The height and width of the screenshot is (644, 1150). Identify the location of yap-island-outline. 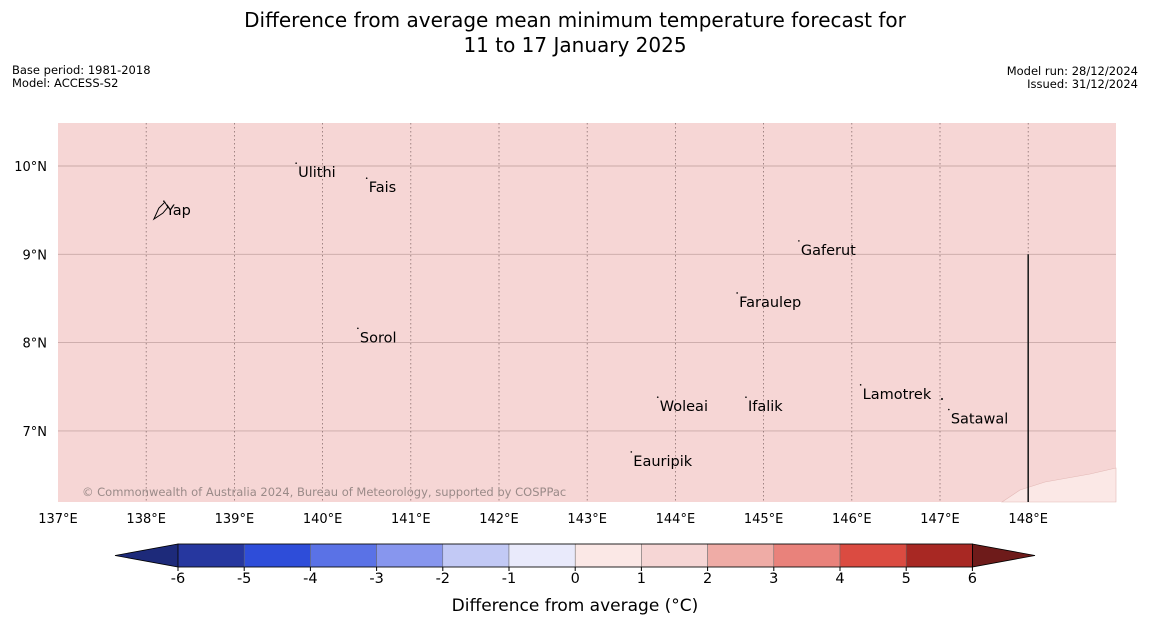
(160, 211).